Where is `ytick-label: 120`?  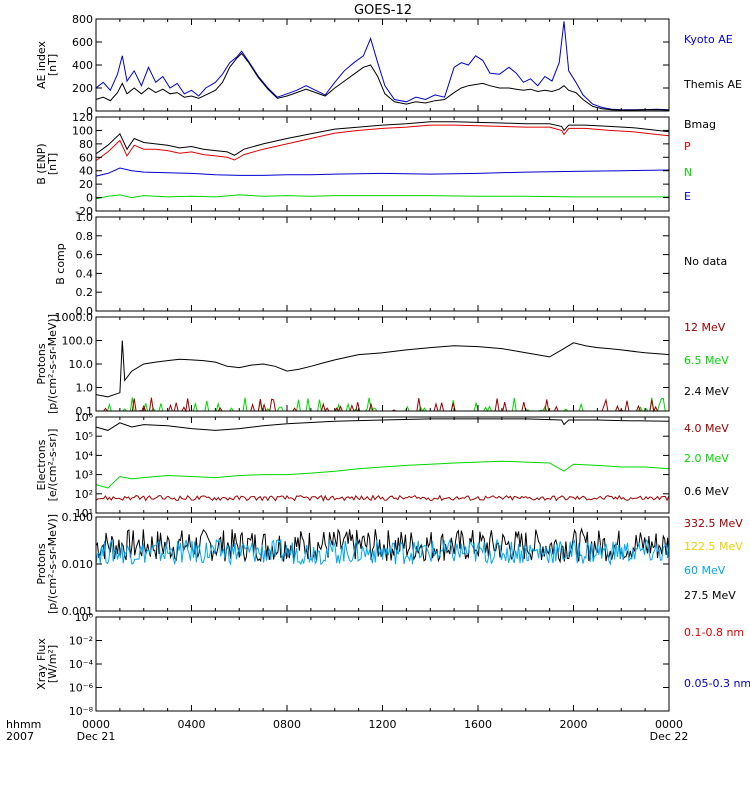
ytick-label: 120 is located at coordinates (82, 117).